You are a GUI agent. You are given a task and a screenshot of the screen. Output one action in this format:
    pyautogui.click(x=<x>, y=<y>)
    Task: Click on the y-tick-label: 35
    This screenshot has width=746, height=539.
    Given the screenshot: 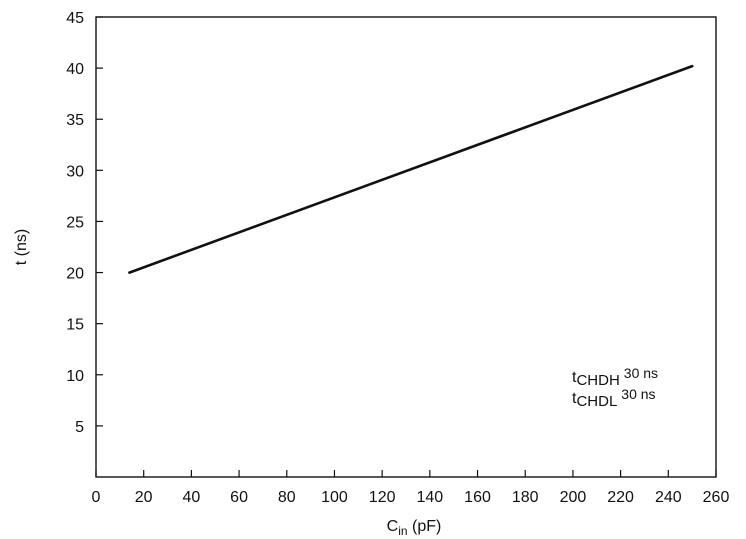 What is the action you would take?
    pyautogui.click(x=75, y=120)
    